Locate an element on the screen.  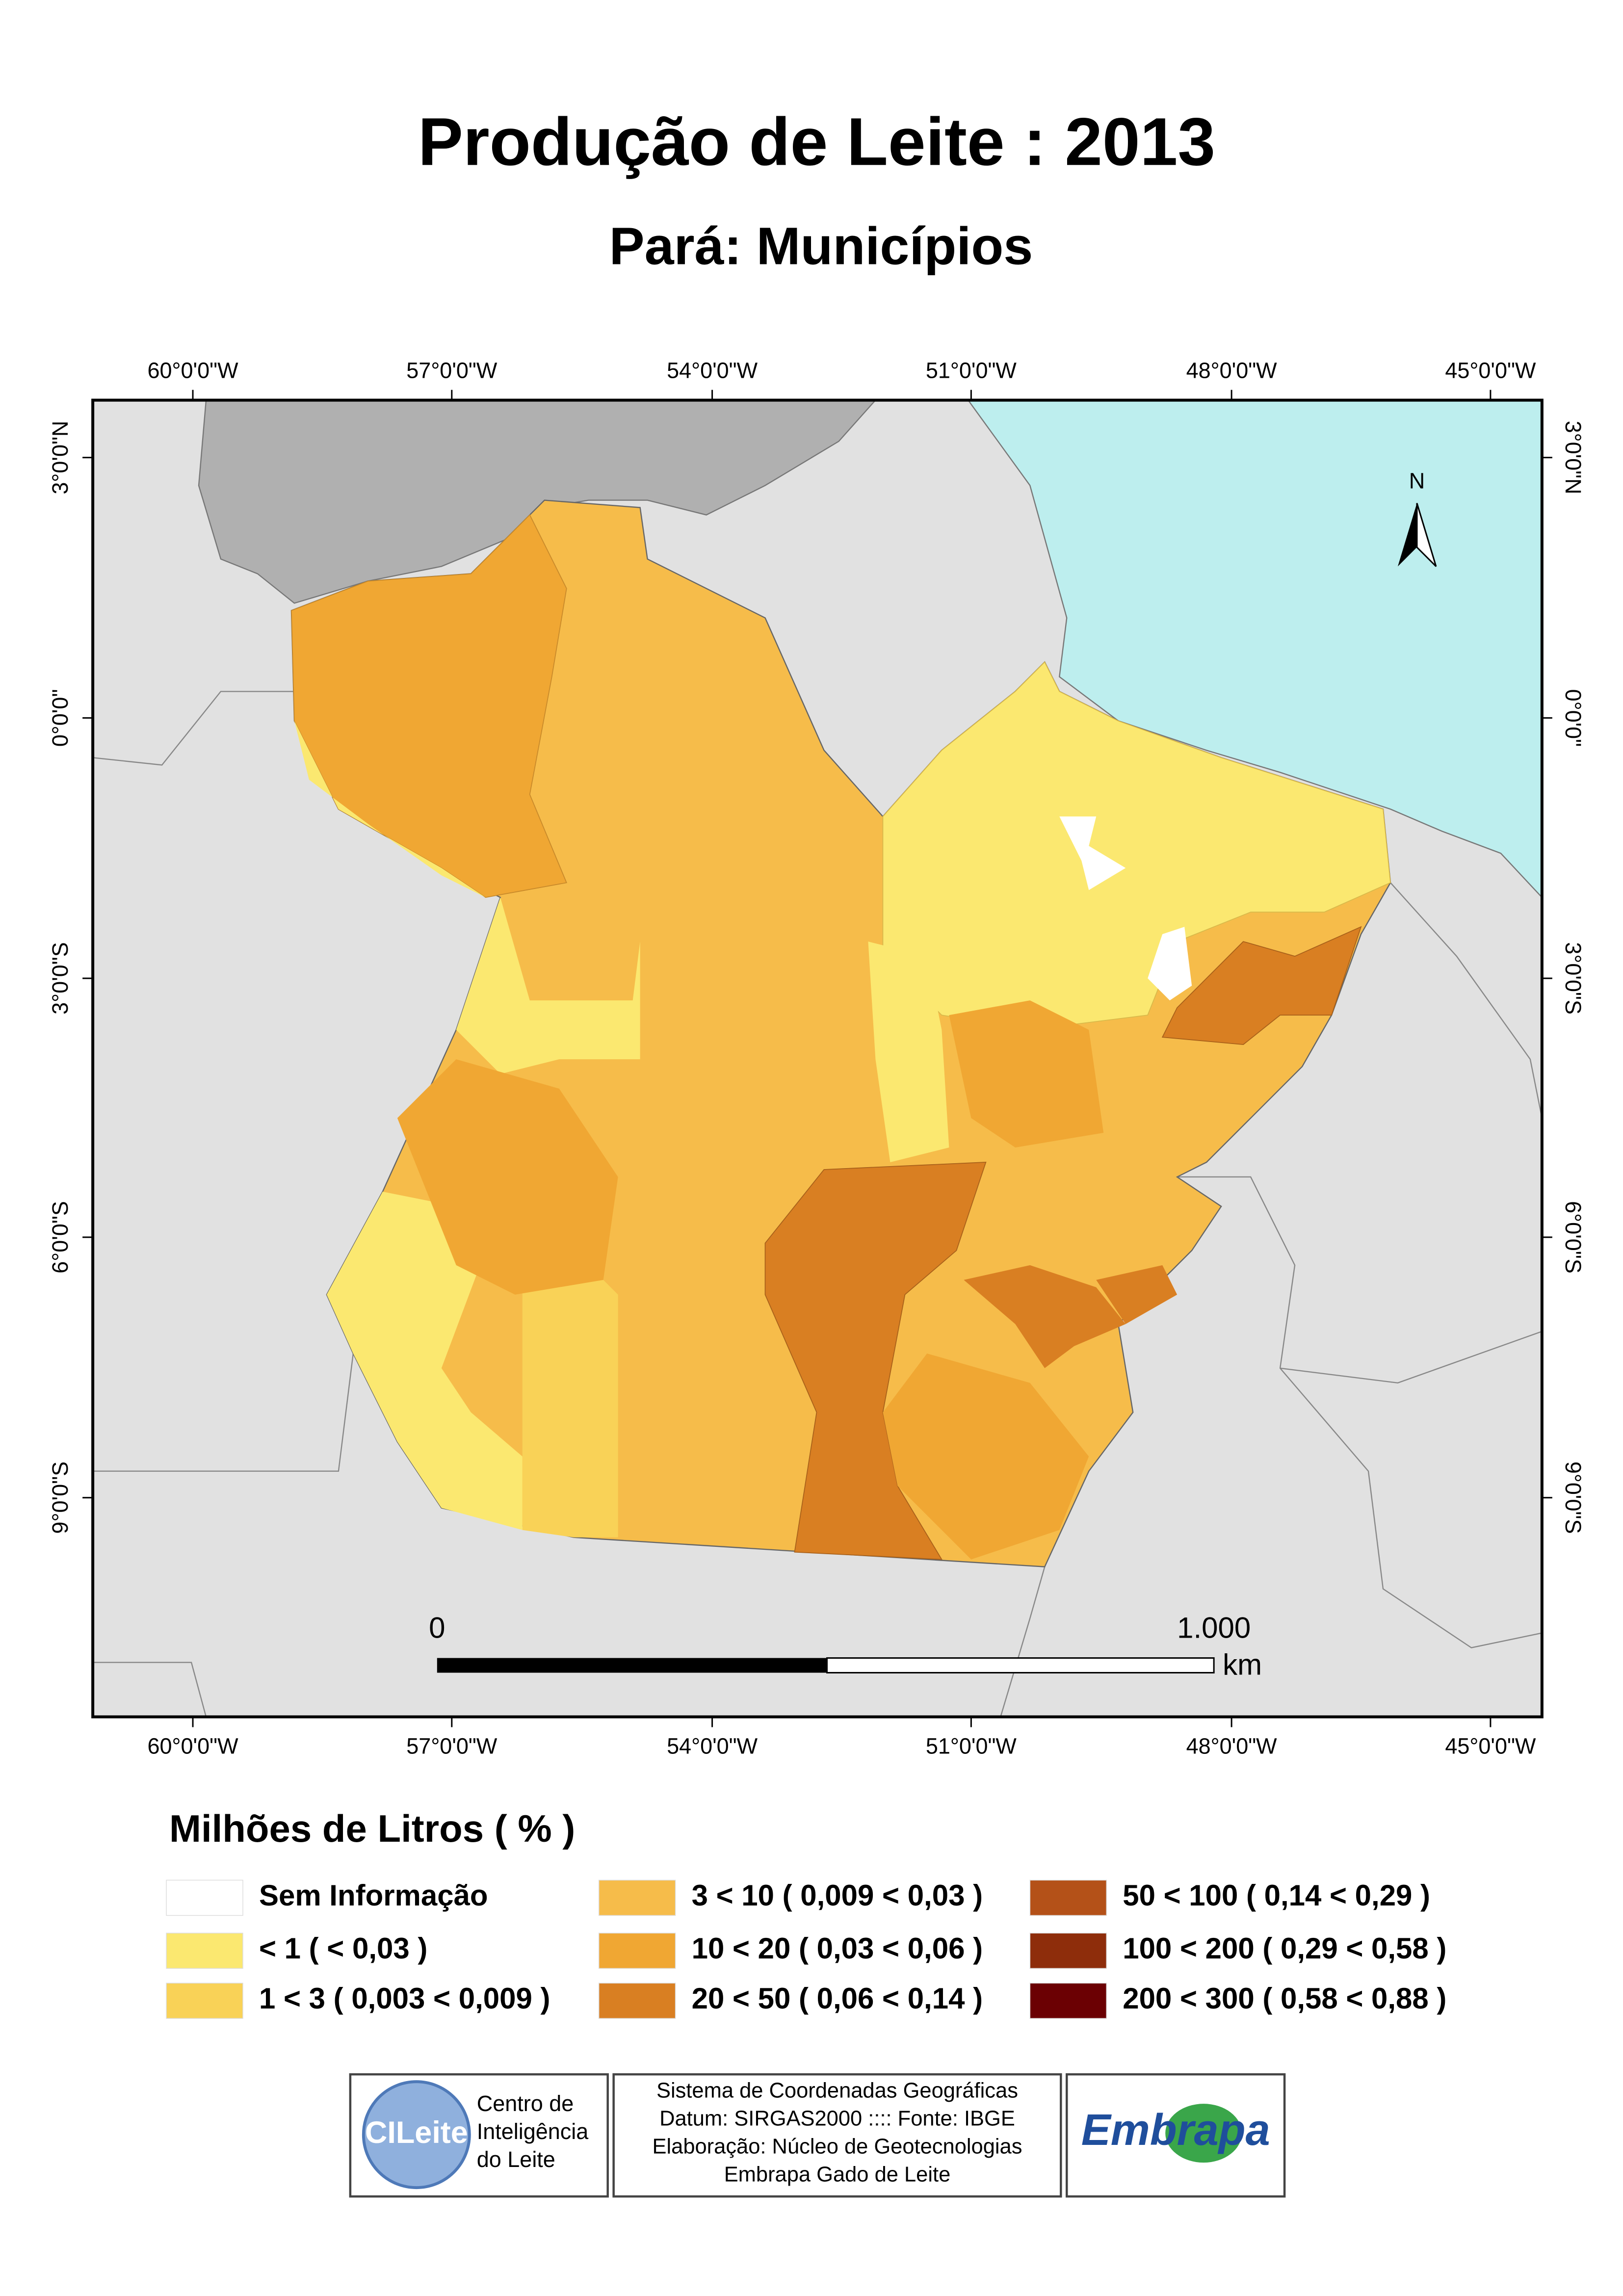
info-line: Datum: SIRGAS2000 :::: Fonte: IBGE is located at coordinates (837, 2119).